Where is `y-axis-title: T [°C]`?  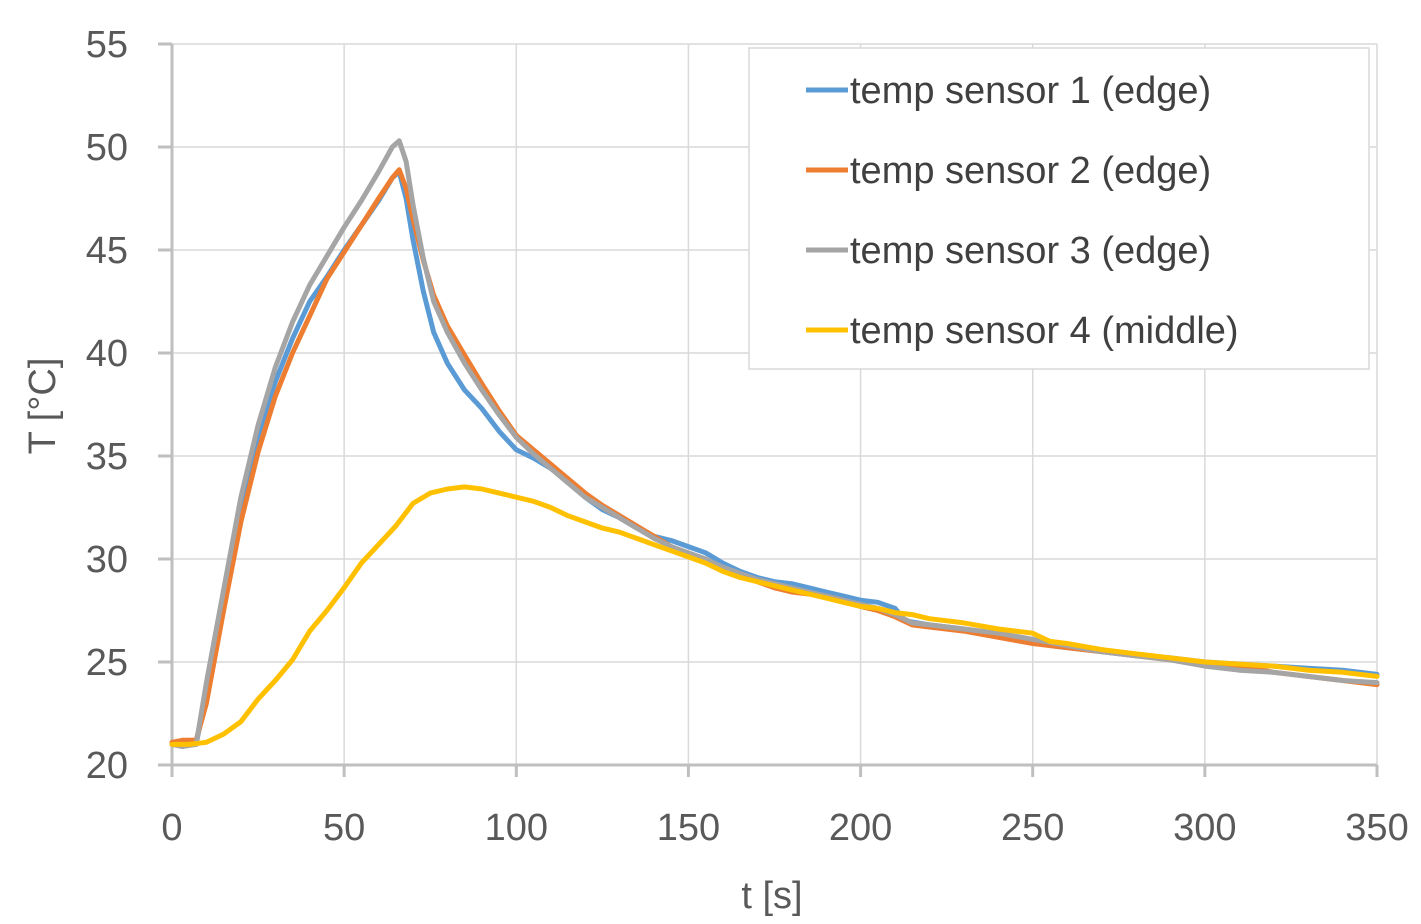
y-axis-title: T [°C] is located at coordinates (43, 406).